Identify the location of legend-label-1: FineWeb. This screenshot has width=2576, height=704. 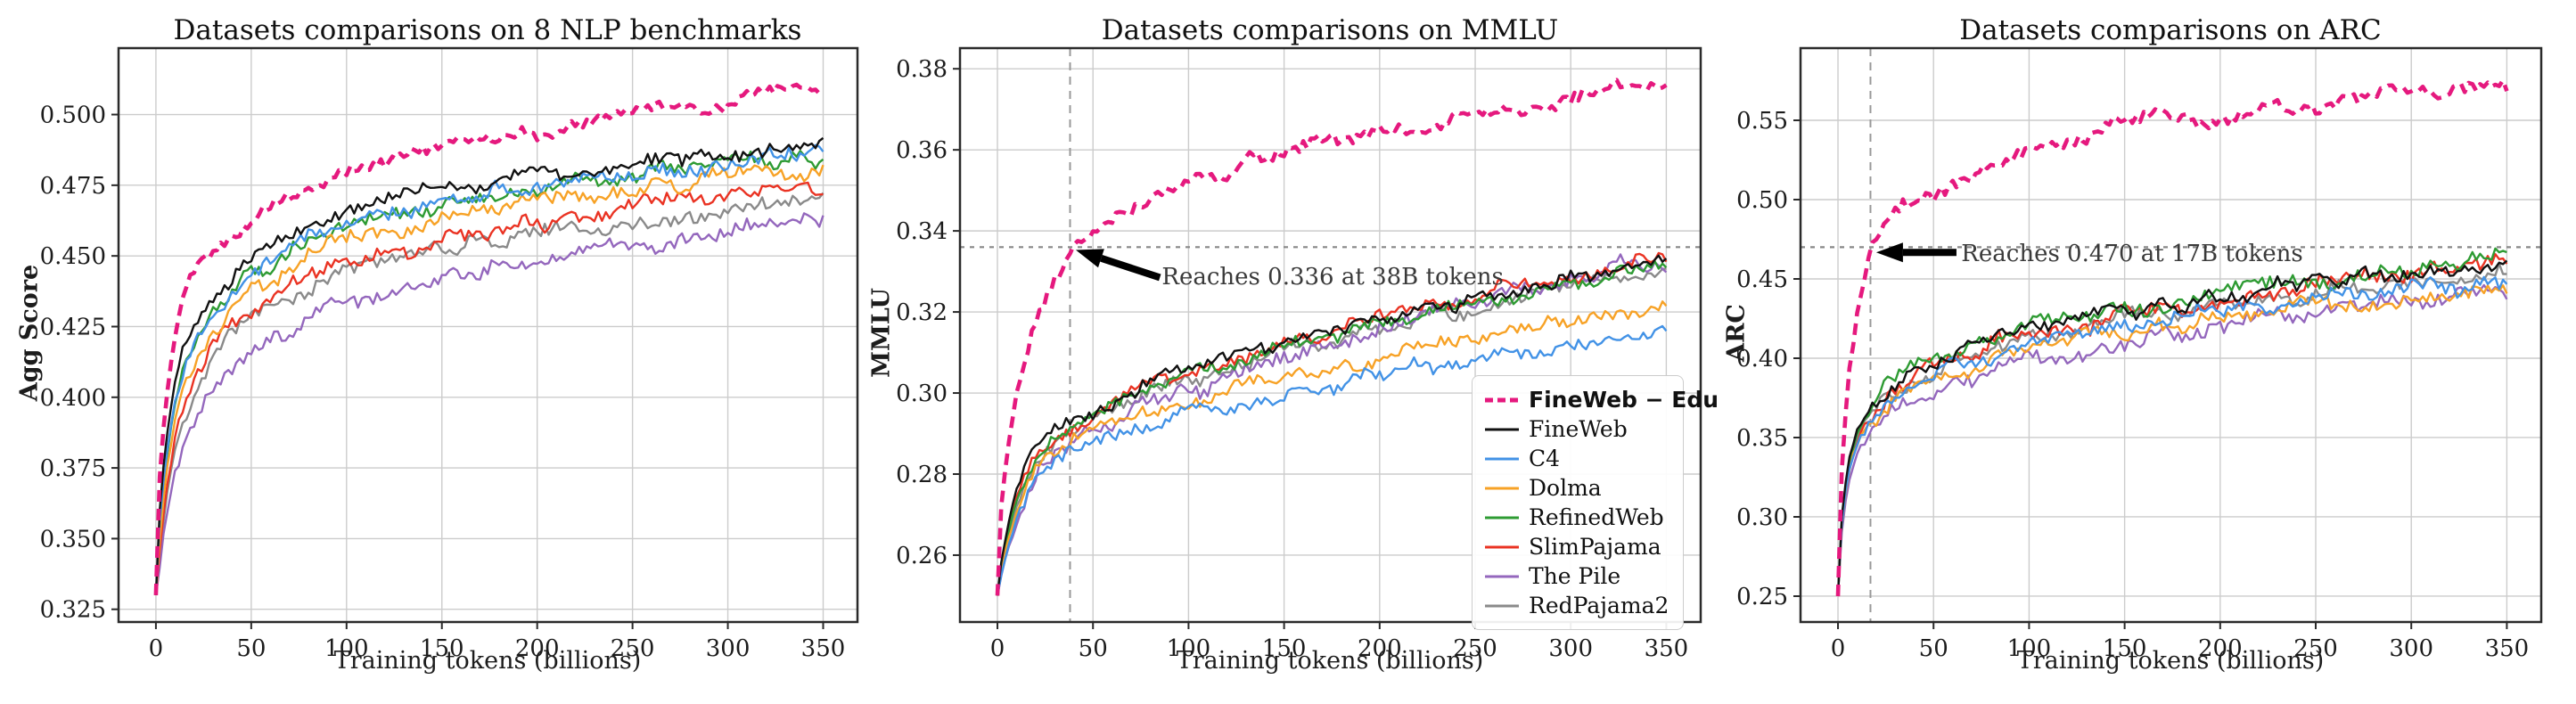
(1578, 429).